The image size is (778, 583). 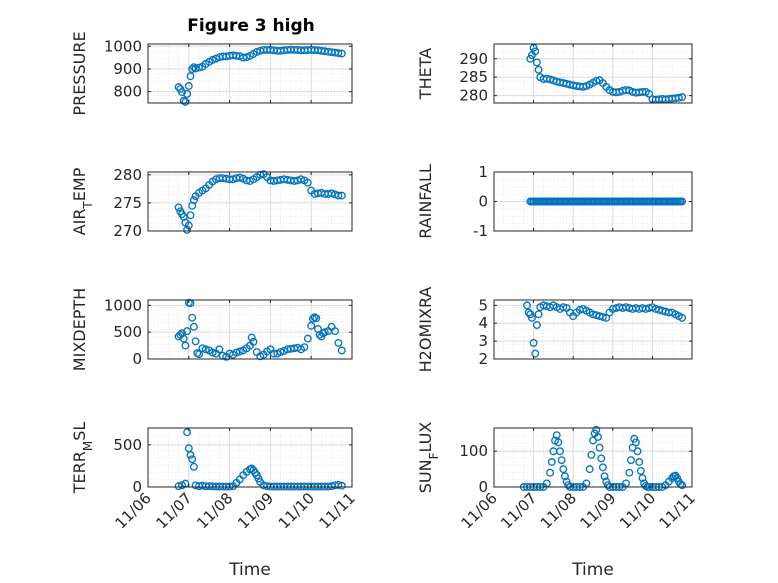 What do you see at coordinates (473, 59) in the screenshot?
I see `y-tick-label: 290` at bounding box center [473, 59].